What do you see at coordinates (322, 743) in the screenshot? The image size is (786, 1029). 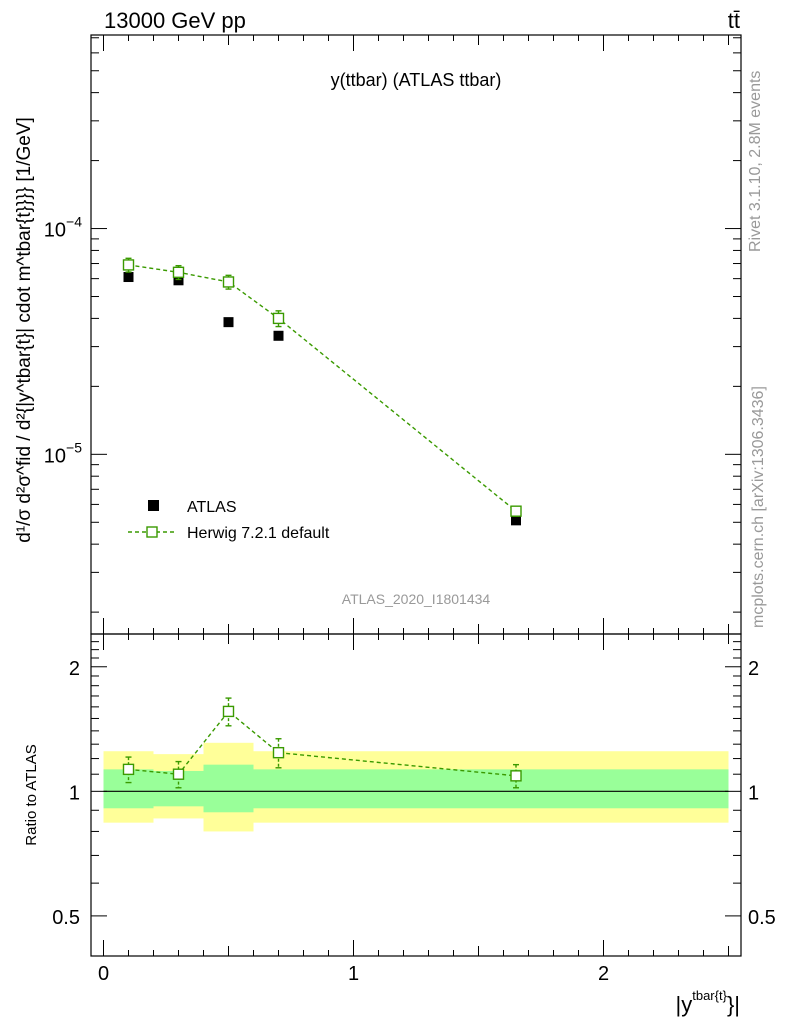 I see `ratio-herwig-line` at bounding box center [322, 743].